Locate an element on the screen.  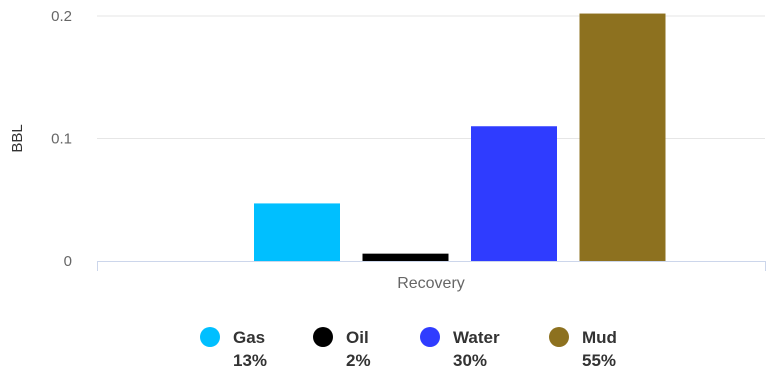
legend-series-percent: 2% is located at coordinates (358, 360).